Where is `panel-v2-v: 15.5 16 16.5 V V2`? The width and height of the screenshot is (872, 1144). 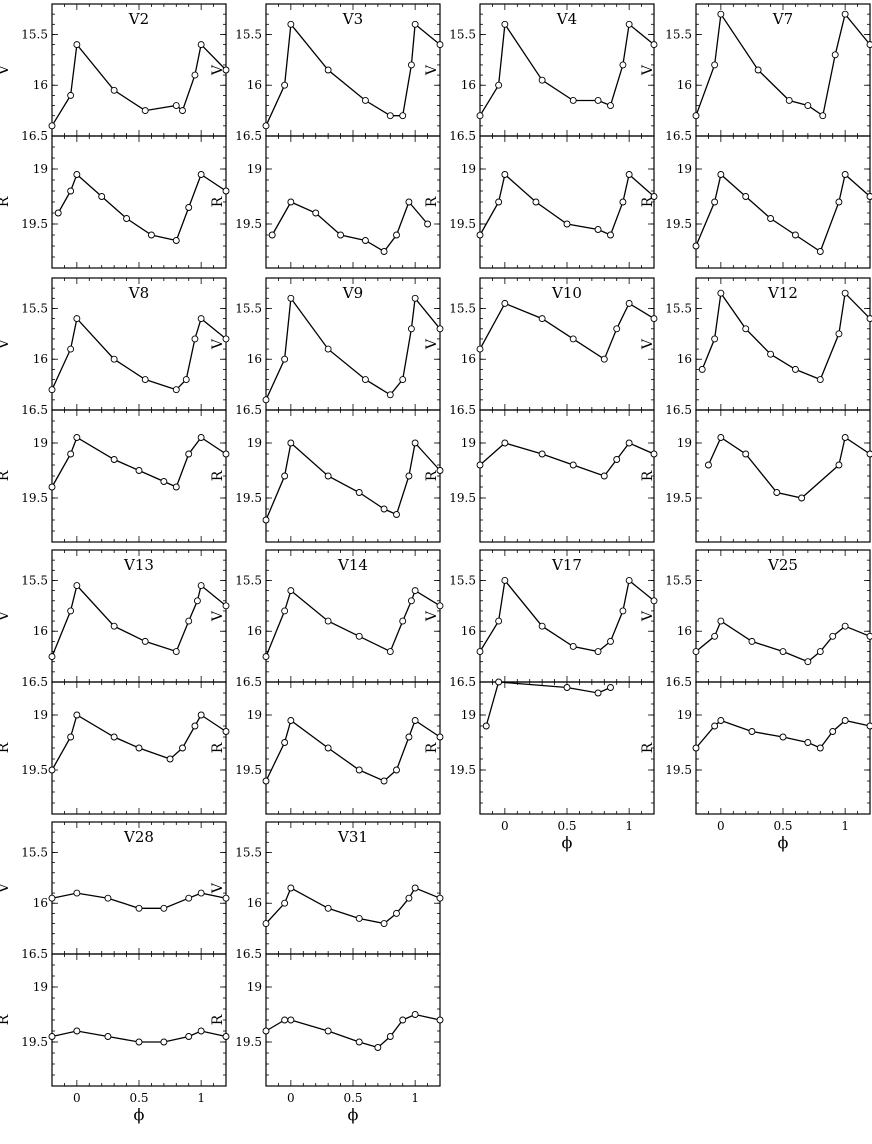
panel-v2-v: 15.5 16 16.5 V V2 is located at coordinates (115, 73).